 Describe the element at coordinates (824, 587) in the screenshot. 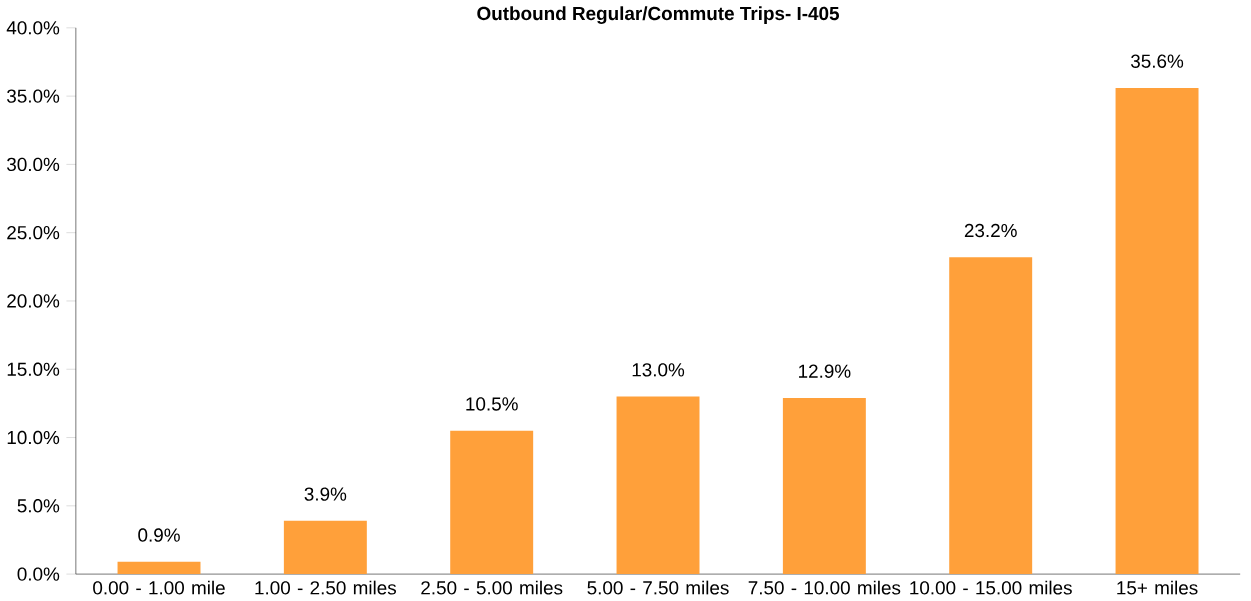

I see `x-tick-label: 7.50 - 10.00 miles` at that location.